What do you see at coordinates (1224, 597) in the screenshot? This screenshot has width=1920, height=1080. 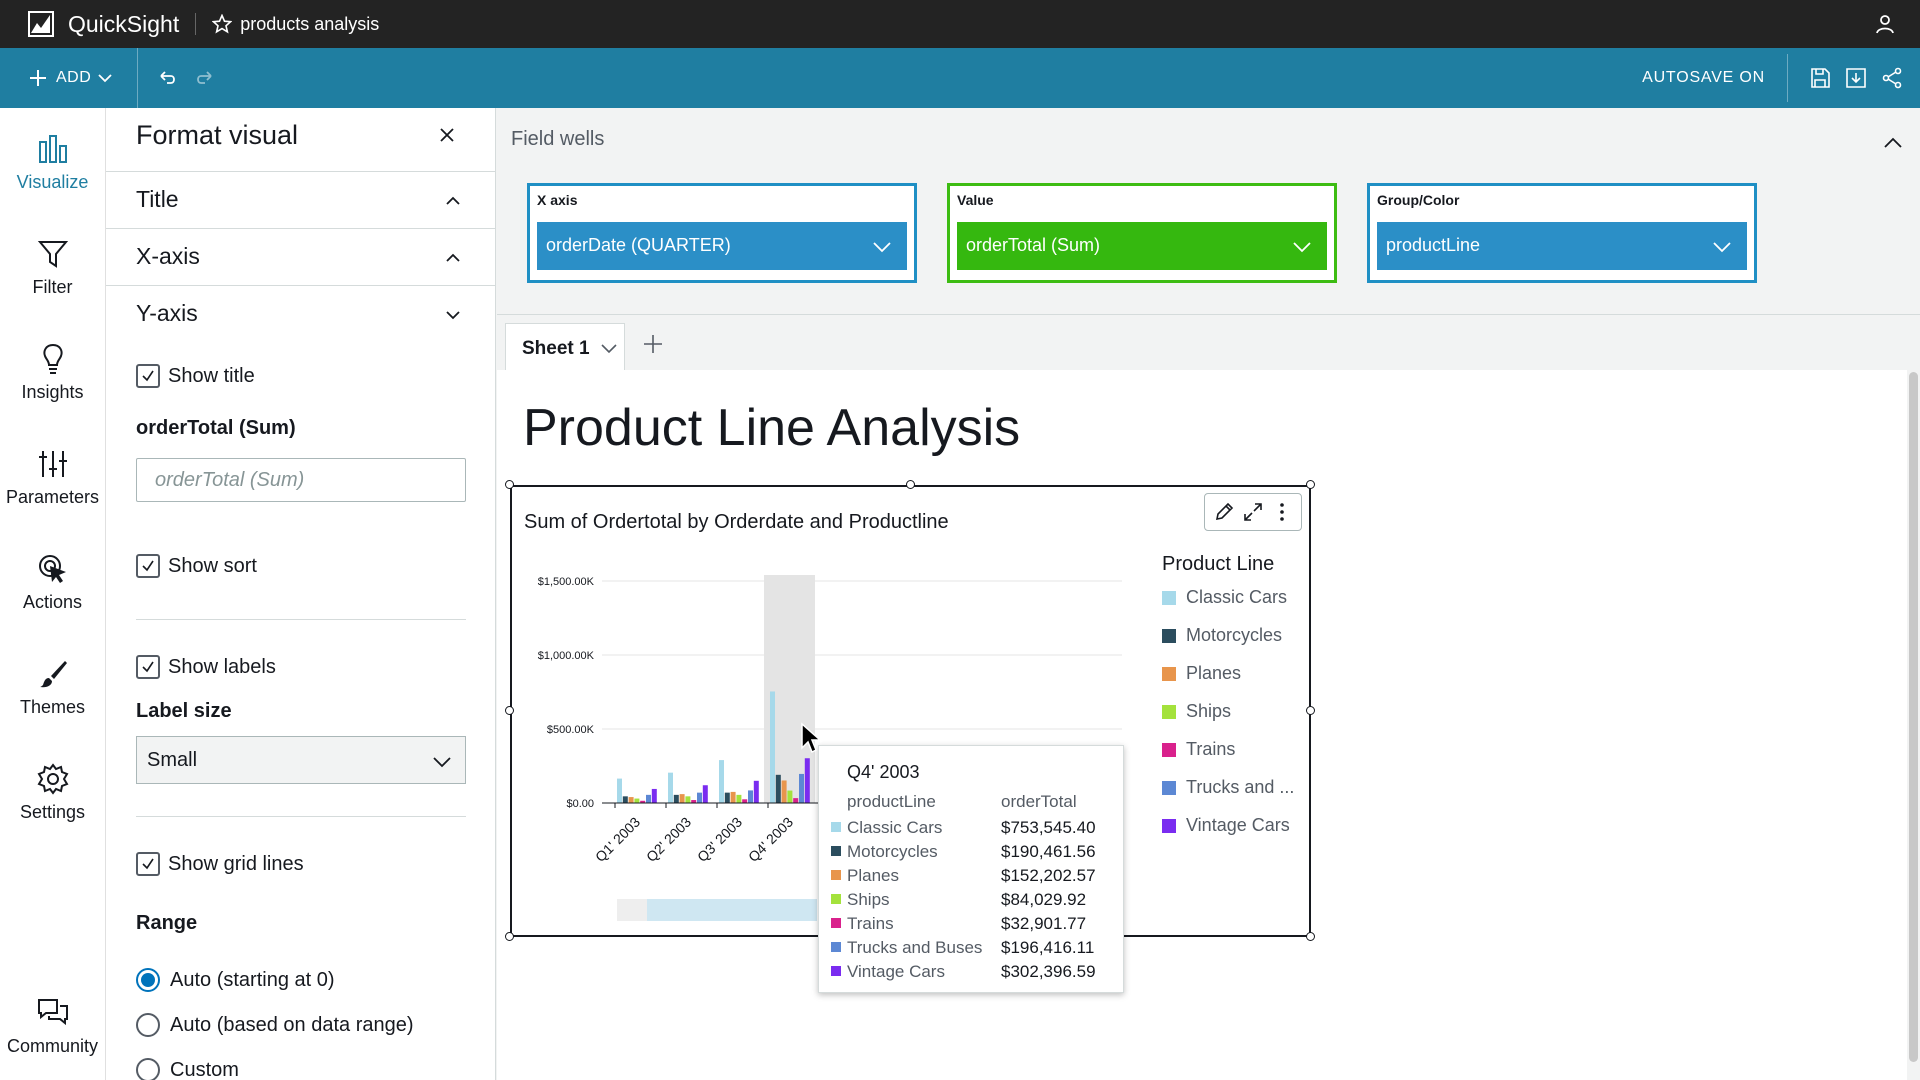 I see `legend-item: Classic Cars` at bounding box center [1224, 597].